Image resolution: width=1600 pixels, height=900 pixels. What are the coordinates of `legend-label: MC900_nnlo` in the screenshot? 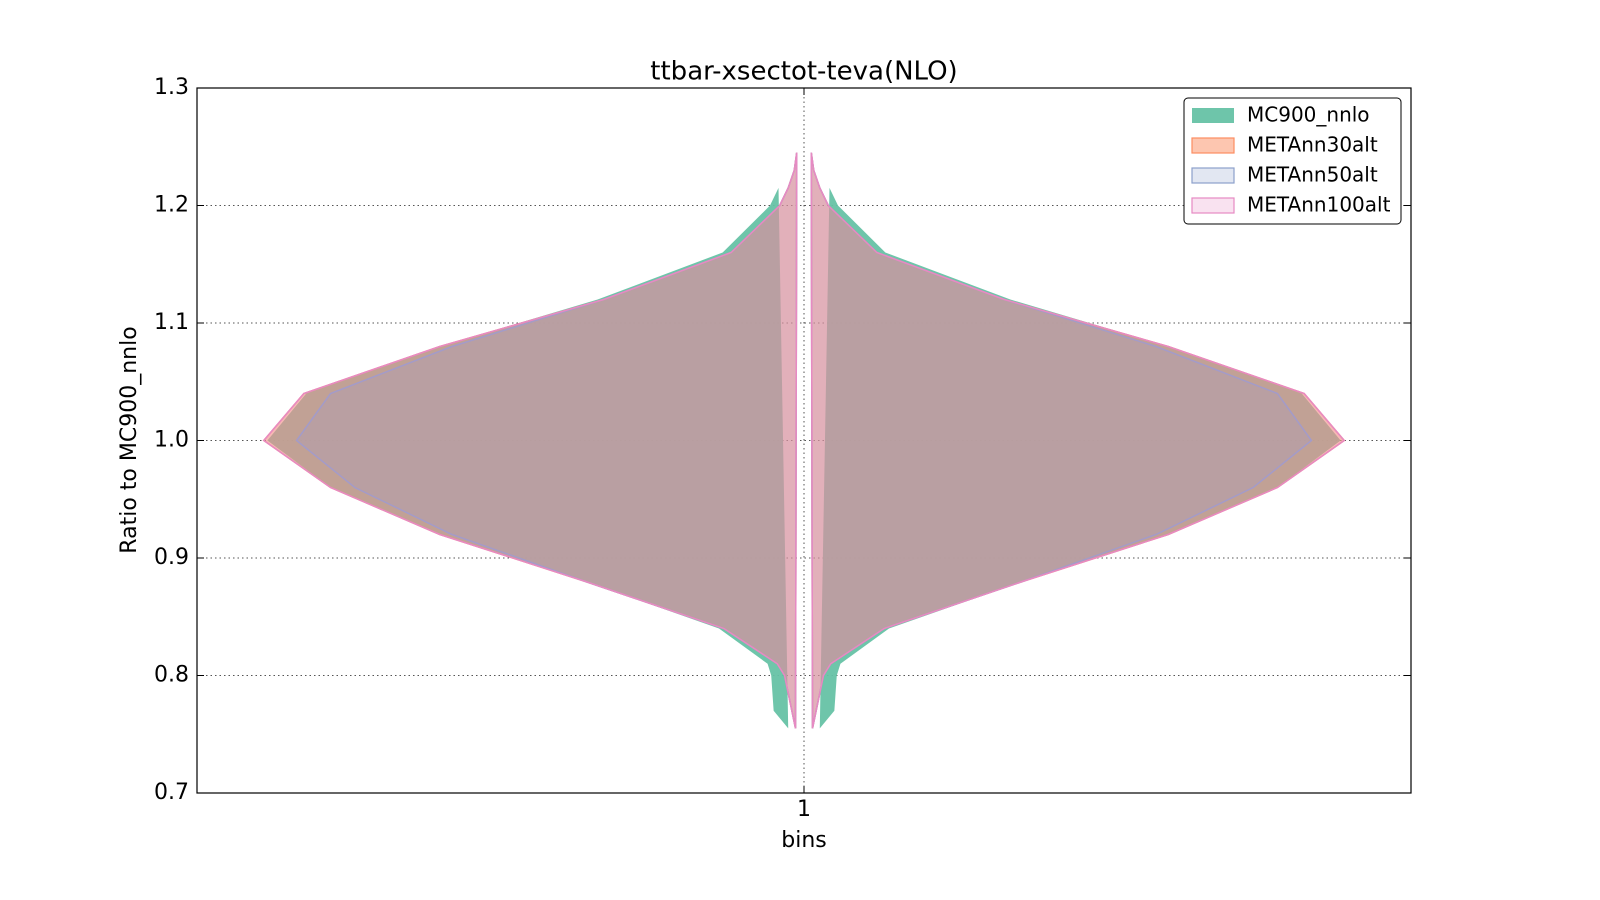 It's located at (1308, 115).